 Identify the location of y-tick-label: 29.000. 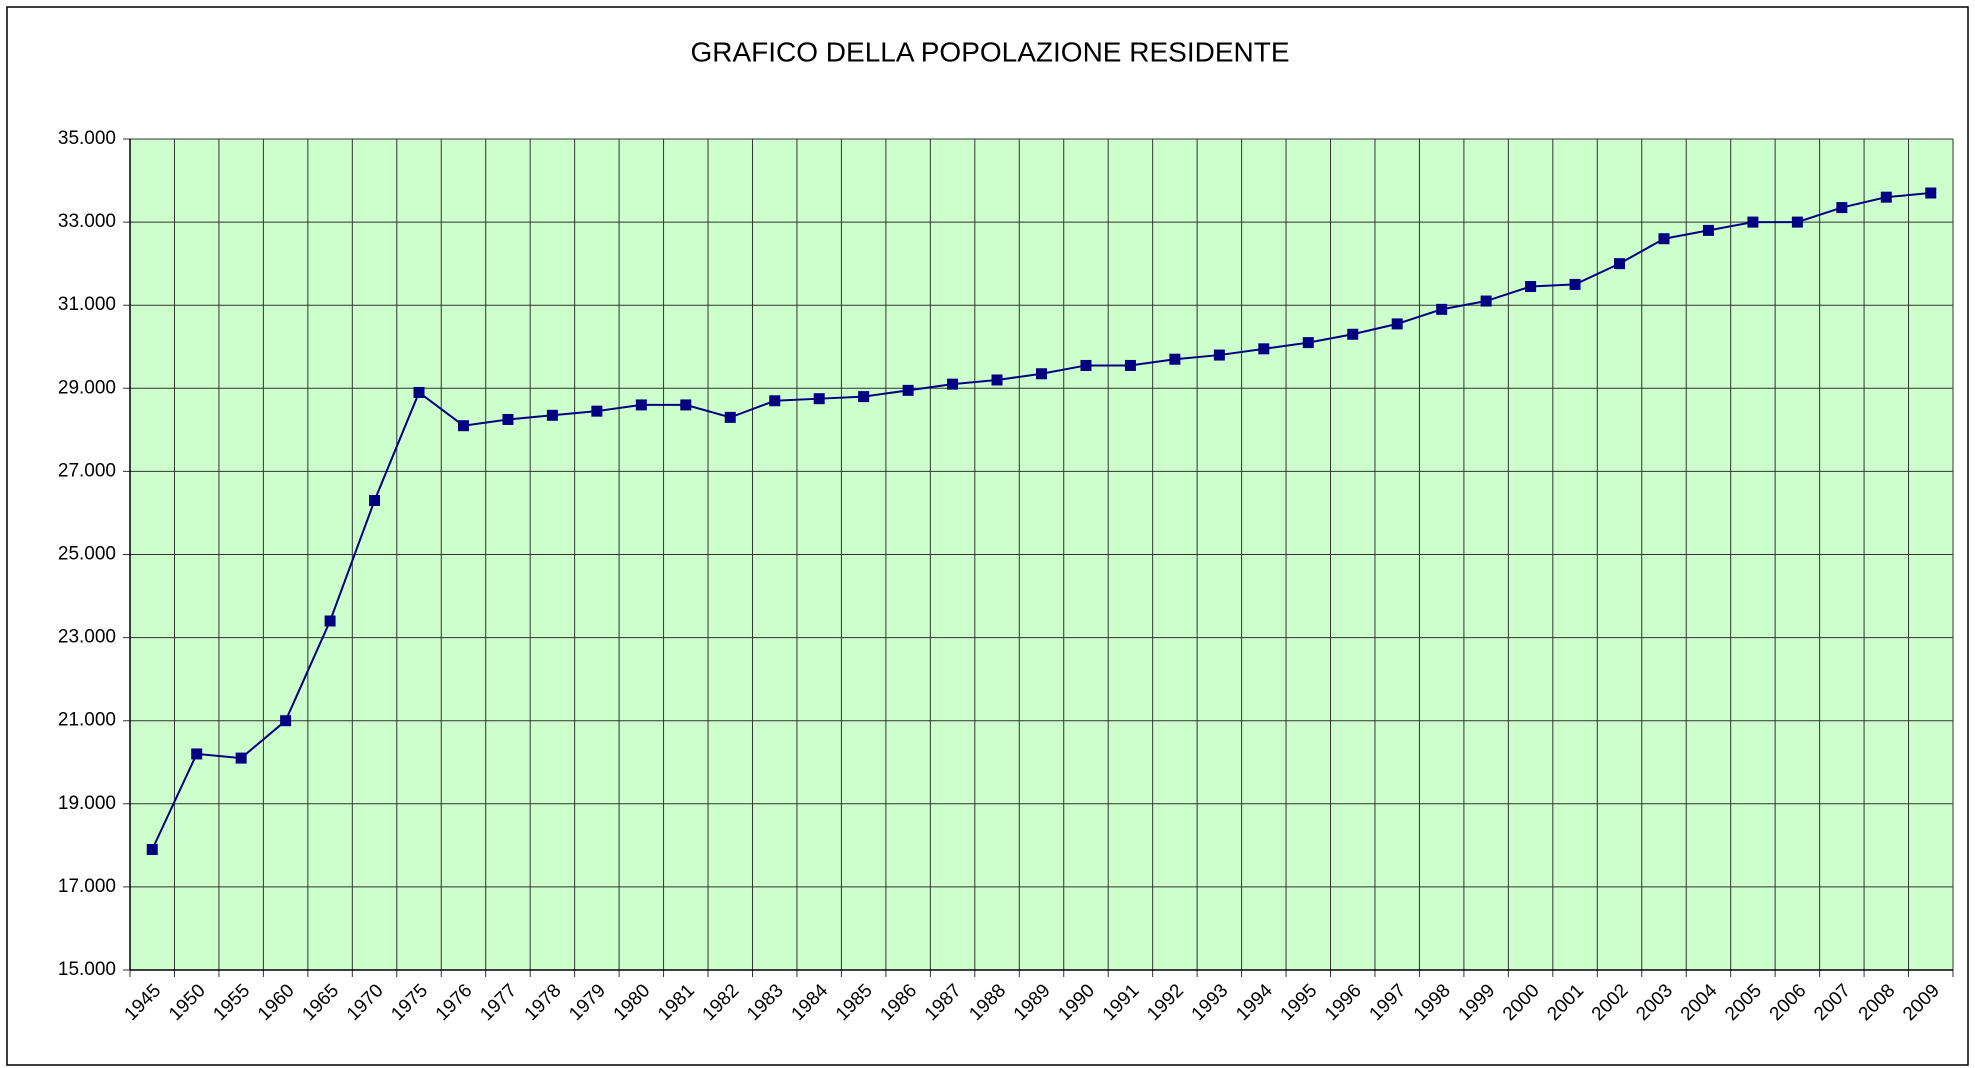
(87, 387).